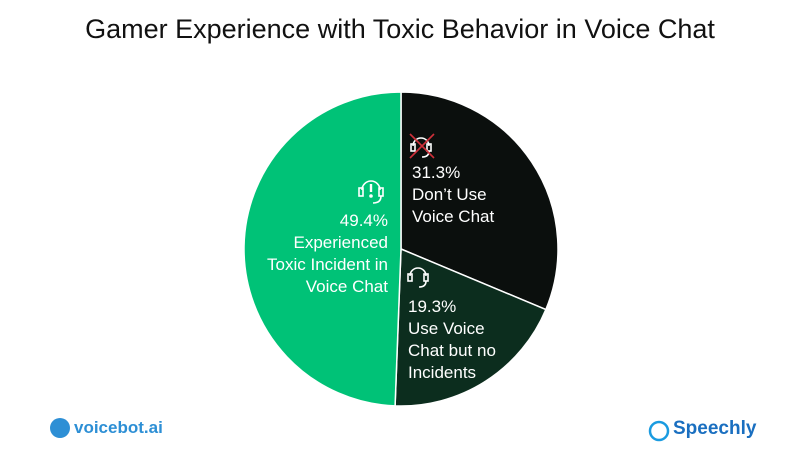 The width and height of the screenshot is (800, 450). I want to click on logo: Speechly, so click(715, 428).